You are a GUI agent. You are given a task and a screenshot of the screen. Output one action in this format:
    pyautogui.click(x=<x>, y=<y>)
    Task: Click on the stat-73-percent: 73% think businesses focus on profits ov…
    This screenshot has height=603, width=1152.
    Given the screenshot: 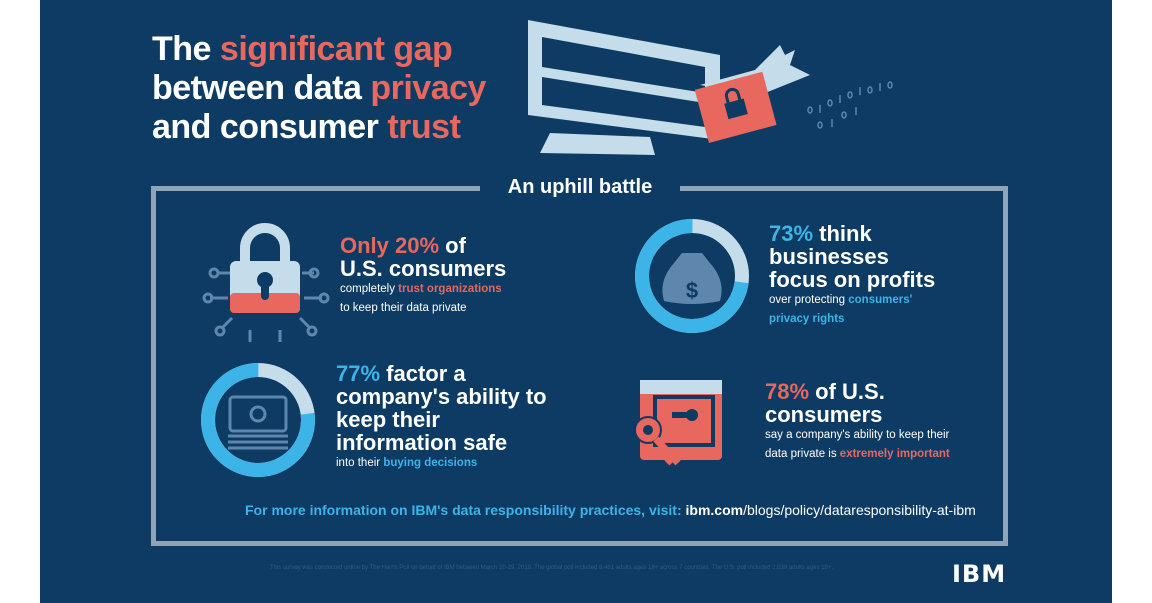 What is the action you would take?
    pyautogui.click(x=852, y=273)
    